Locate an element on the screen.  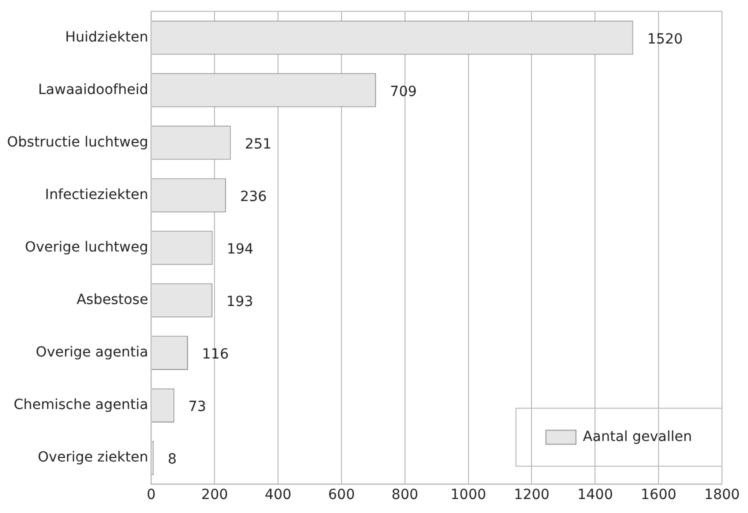
y-tick-label: Overige agentia is located at coordinates (92, 352).